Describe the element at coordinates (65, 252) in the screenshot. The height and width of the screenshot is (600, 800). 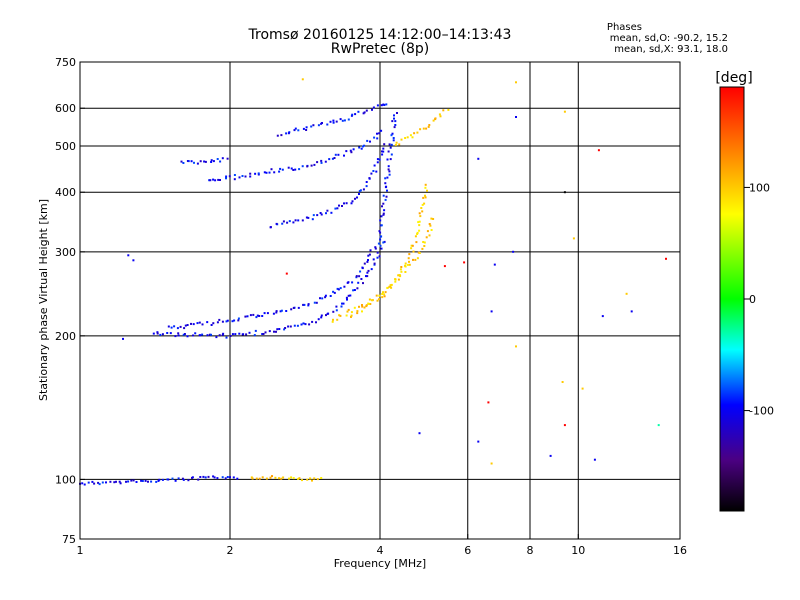
I see `y-tick-label: 300` at that location.